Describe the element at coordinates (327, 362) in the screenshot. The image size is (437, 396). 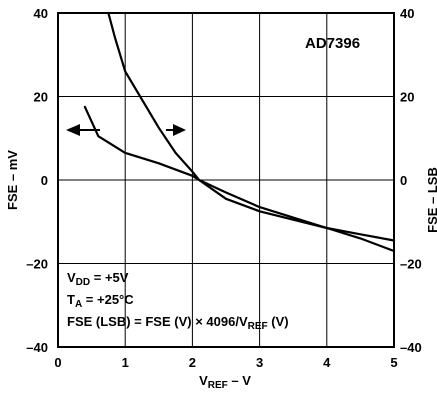
I see `x-tick-label: 4` at that location.